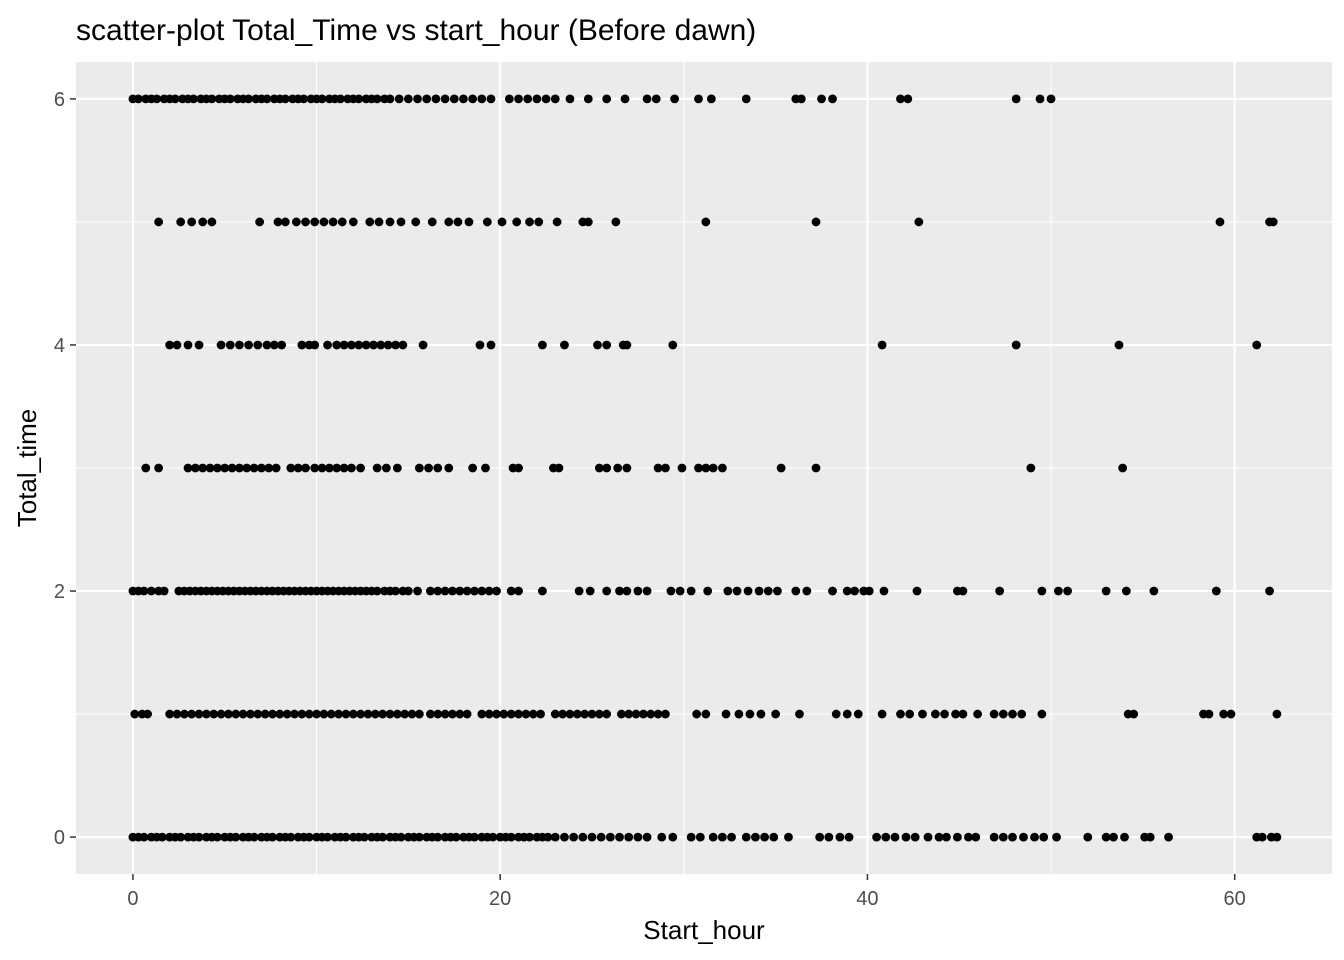 This screenshot has height=960, width=1344. Describe the element at coordinates (1235, 899) in the screenshot. I see `x-tick-label: 60` at that location.